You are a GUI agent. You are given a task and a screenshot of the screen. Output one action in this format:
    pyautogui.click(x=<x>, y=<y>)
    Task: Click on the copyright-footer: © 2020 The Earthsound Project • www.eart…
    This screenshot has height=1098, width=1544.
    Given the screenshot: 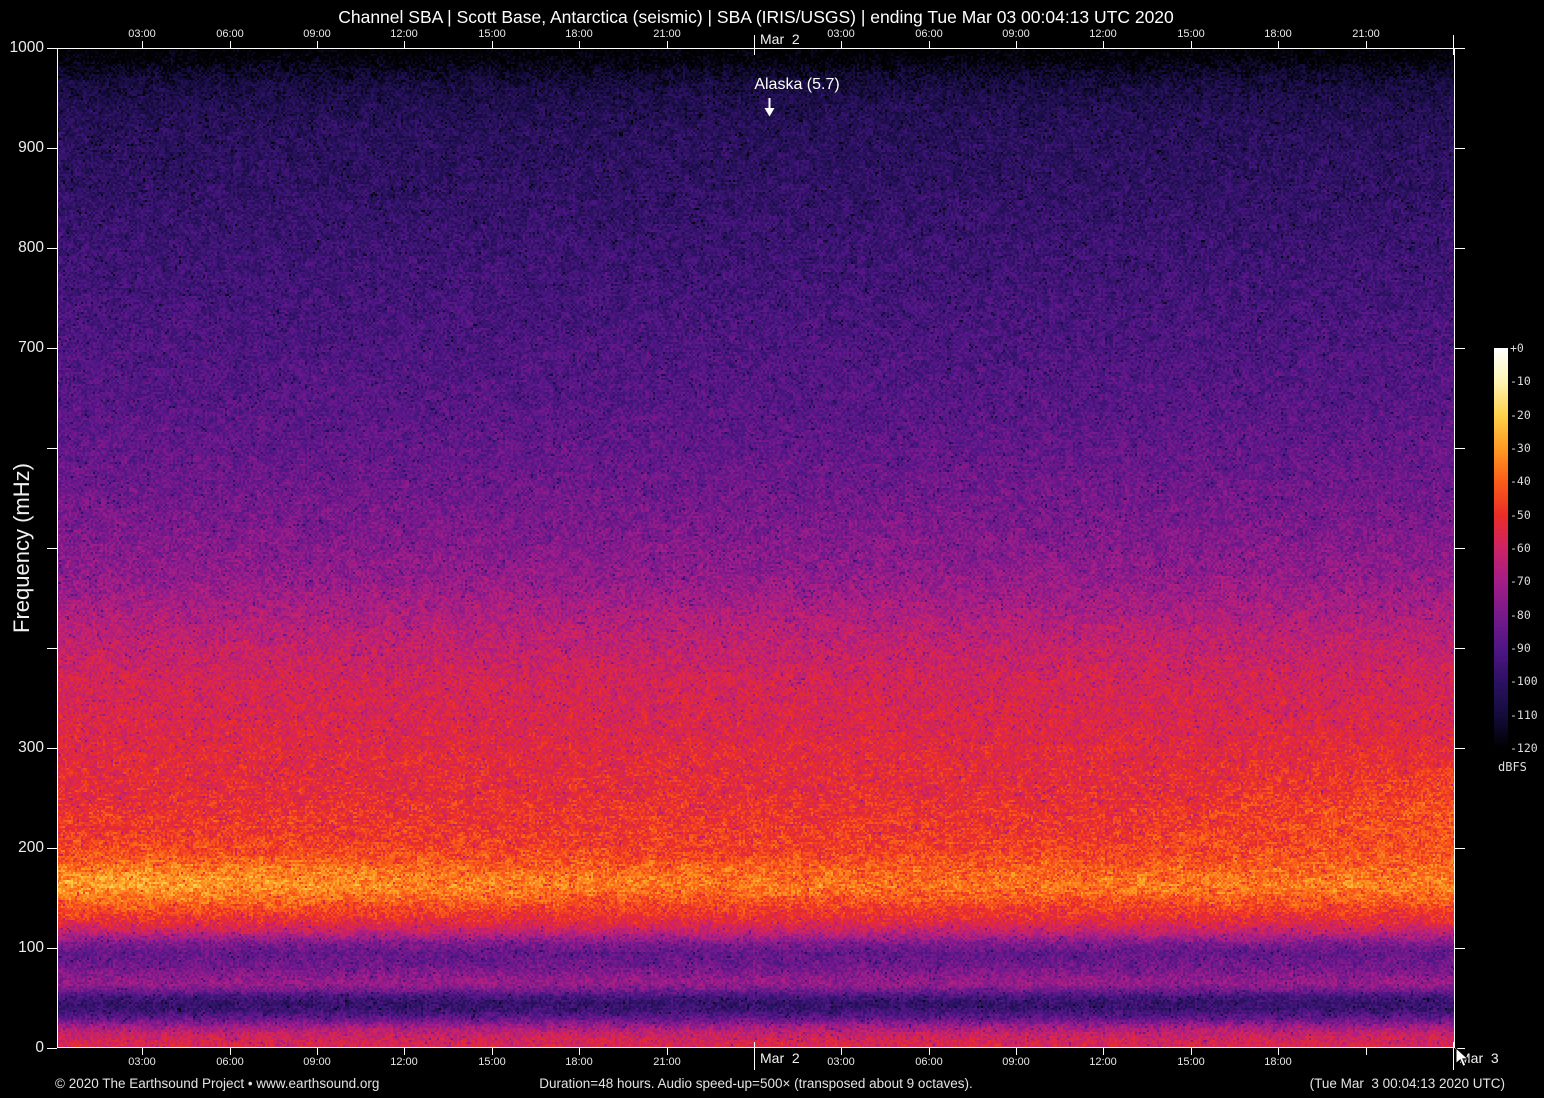 What is the action you would take?
    pyautogui.click(x=217, y=1083)
    